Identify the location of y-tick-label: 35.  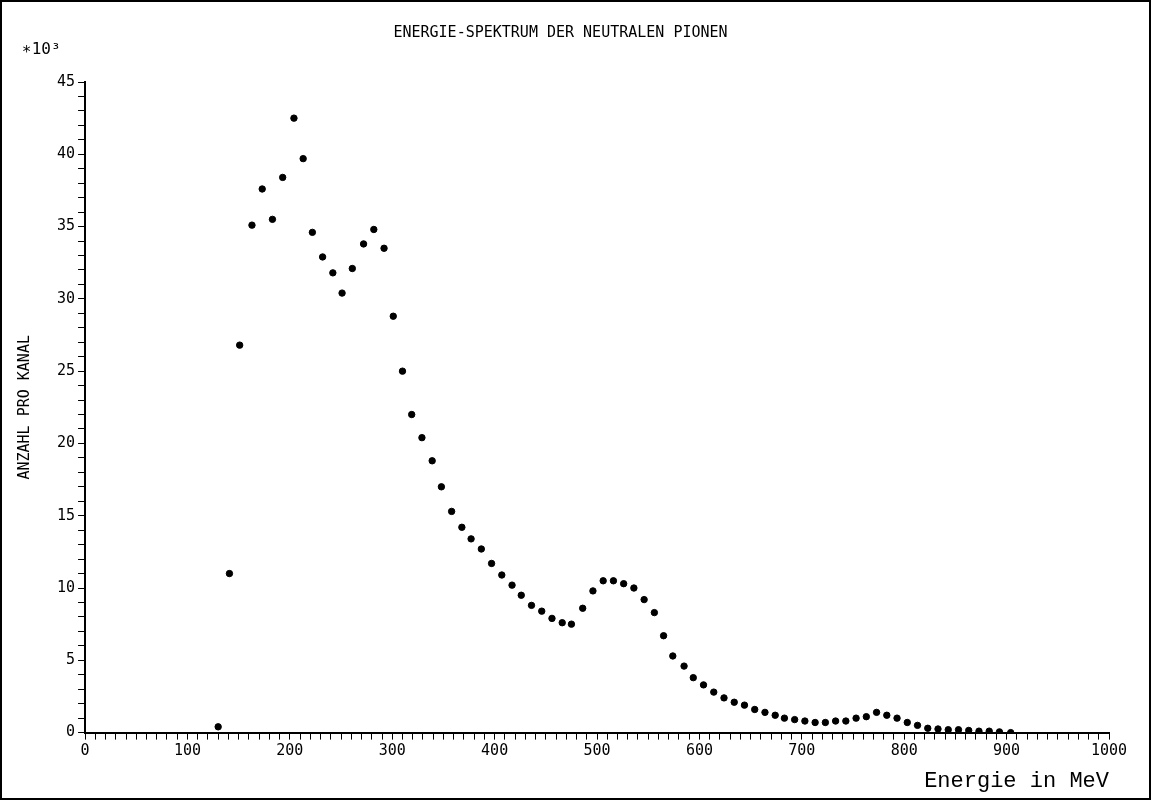
(66, 225).